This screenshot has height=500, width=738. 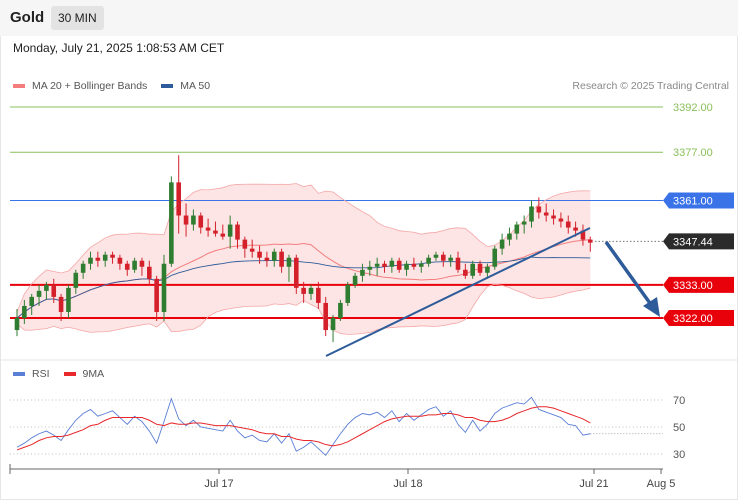 I want to click on annotations, so click(x=492, y=292).